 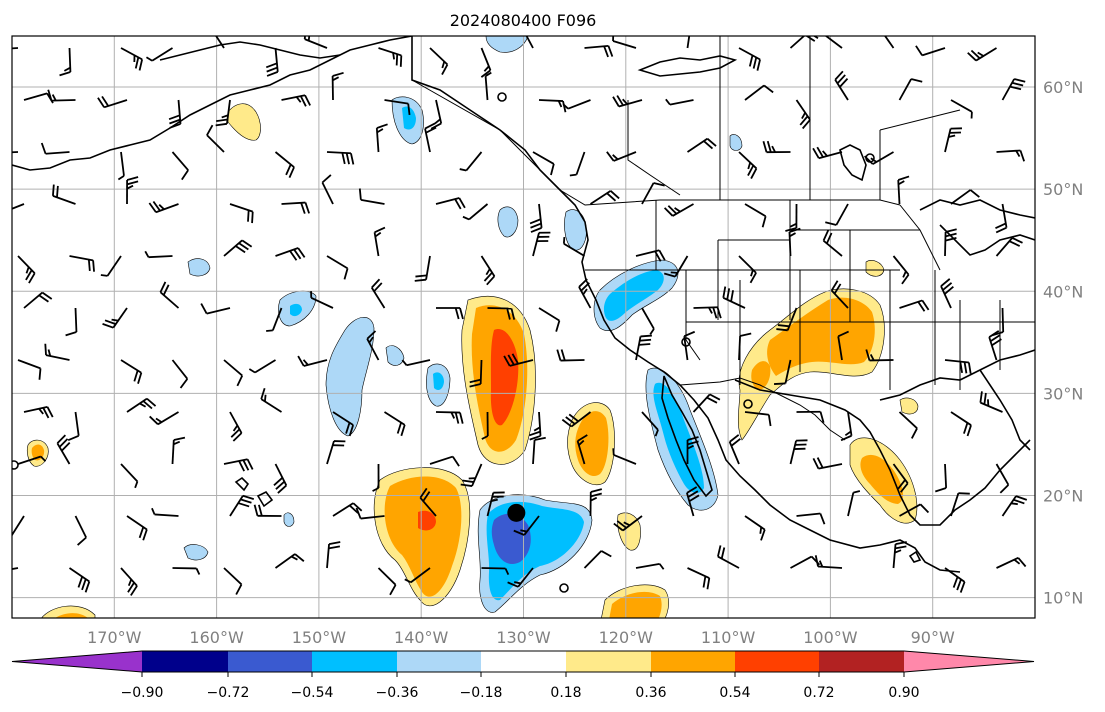 What do you see at coordinates (1063, 598) in the screenshot?
I see `latitude-label: 10°N` at bounding box center [1063, 598].